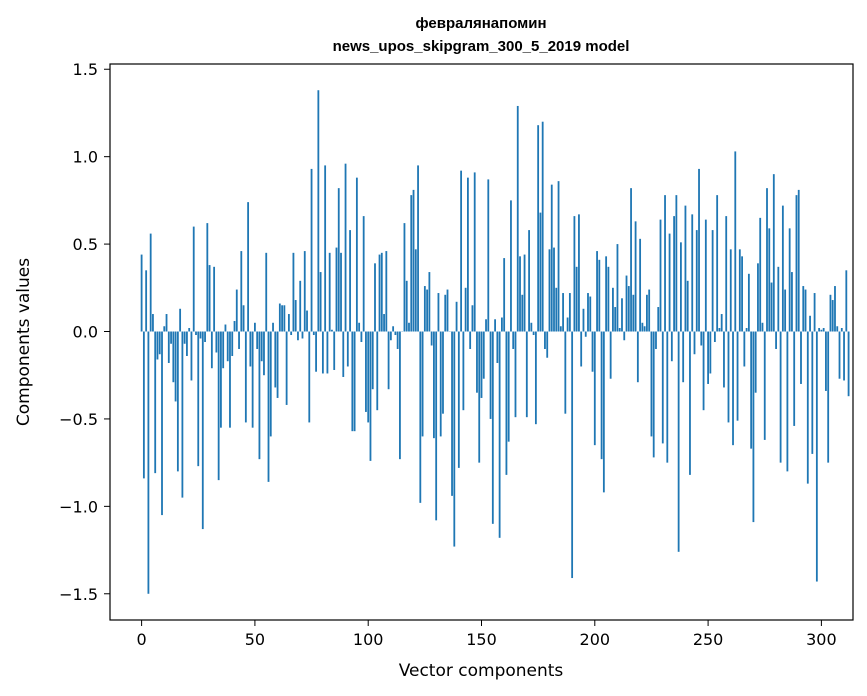 The width and height of the screenshot is (867, 696). What do you see at coordinates (595, 639) in the screenshot?
I see `x-tick-label: 200` at bounding box center [595, 639].